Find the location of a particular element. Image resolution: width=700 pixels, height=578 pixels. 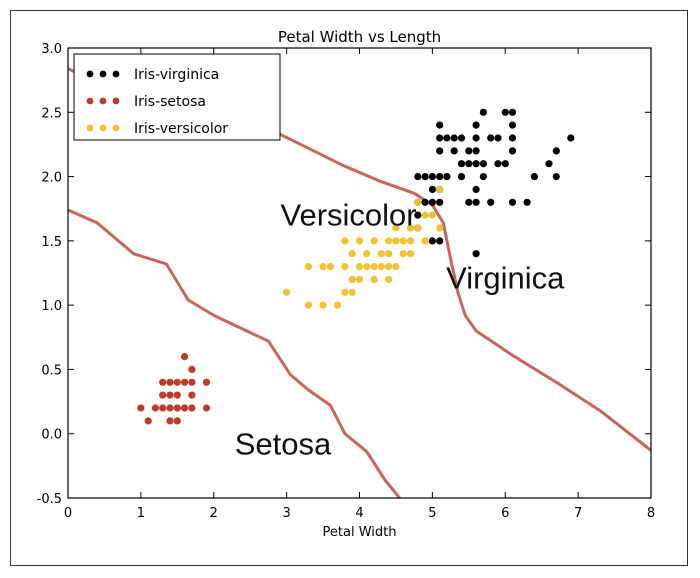

chart-title: Petal Width vs Length is located at coordinates (359, 37).